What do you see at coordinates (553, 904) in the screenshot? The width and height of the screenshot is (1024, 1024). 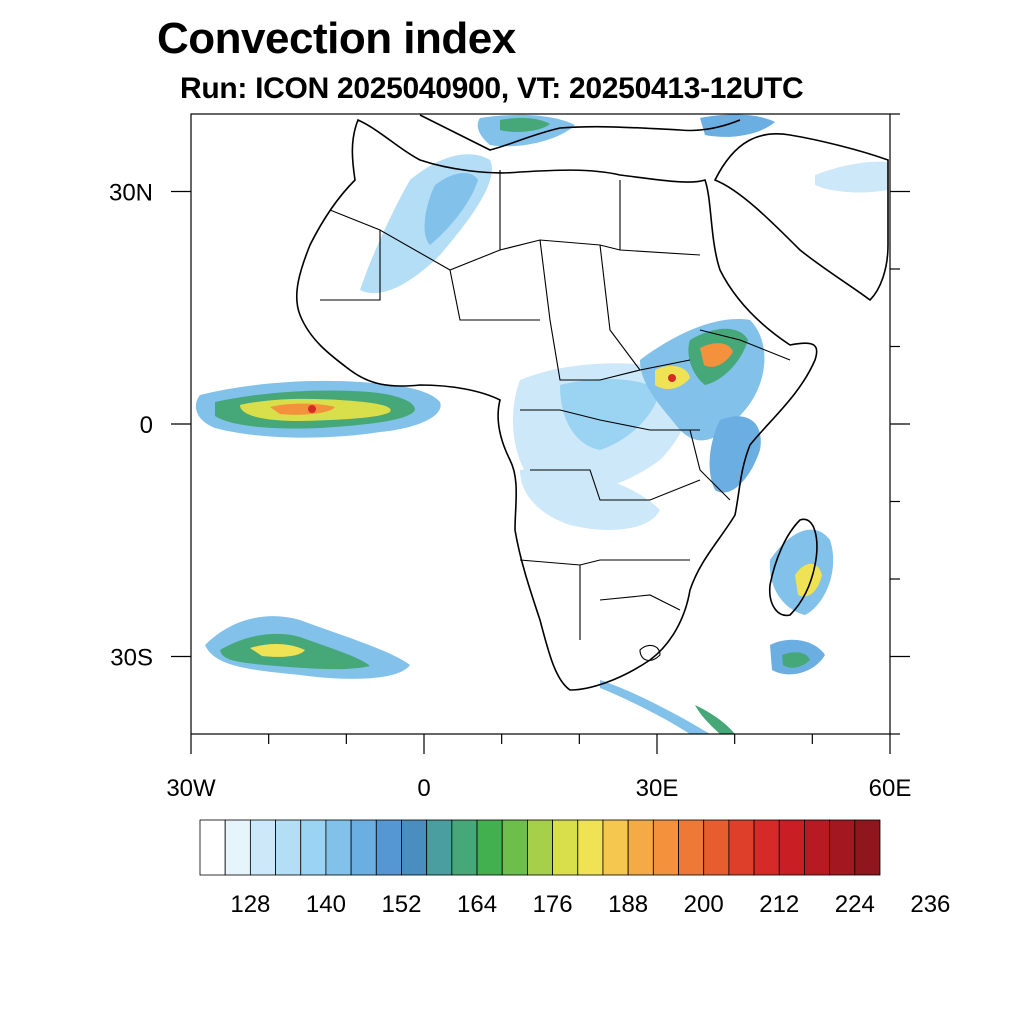 I see `colorbar-label: 176` at bounding box center [553, 904].